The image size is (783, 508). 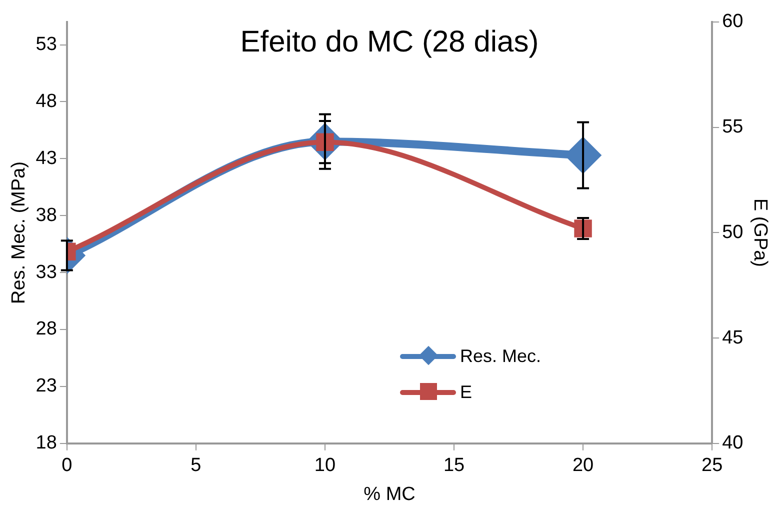 What do you see at coordinates (466, 392) in the screenshot?
I see `legend-label: E` at bounding box center [466, 392].